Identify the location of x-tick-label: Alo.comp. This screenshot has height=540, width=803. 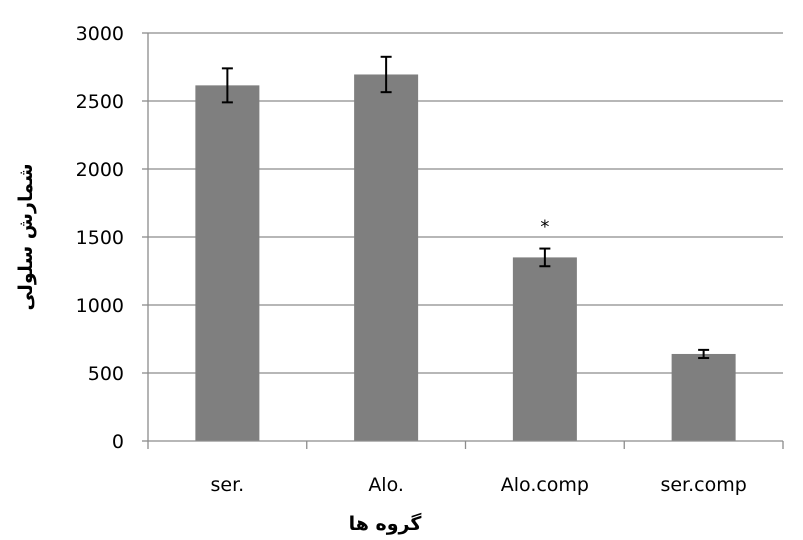
(545, 485).